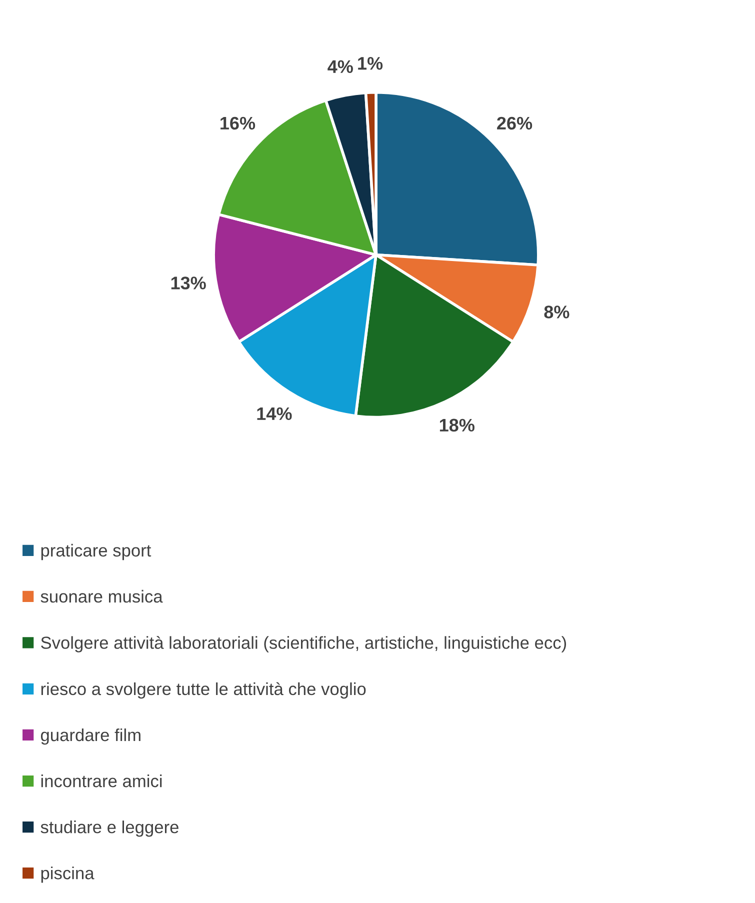 Image resolution: width=755 pixels, height=903 pixels. I want to click on data-label: 8%, so click(557, 312).